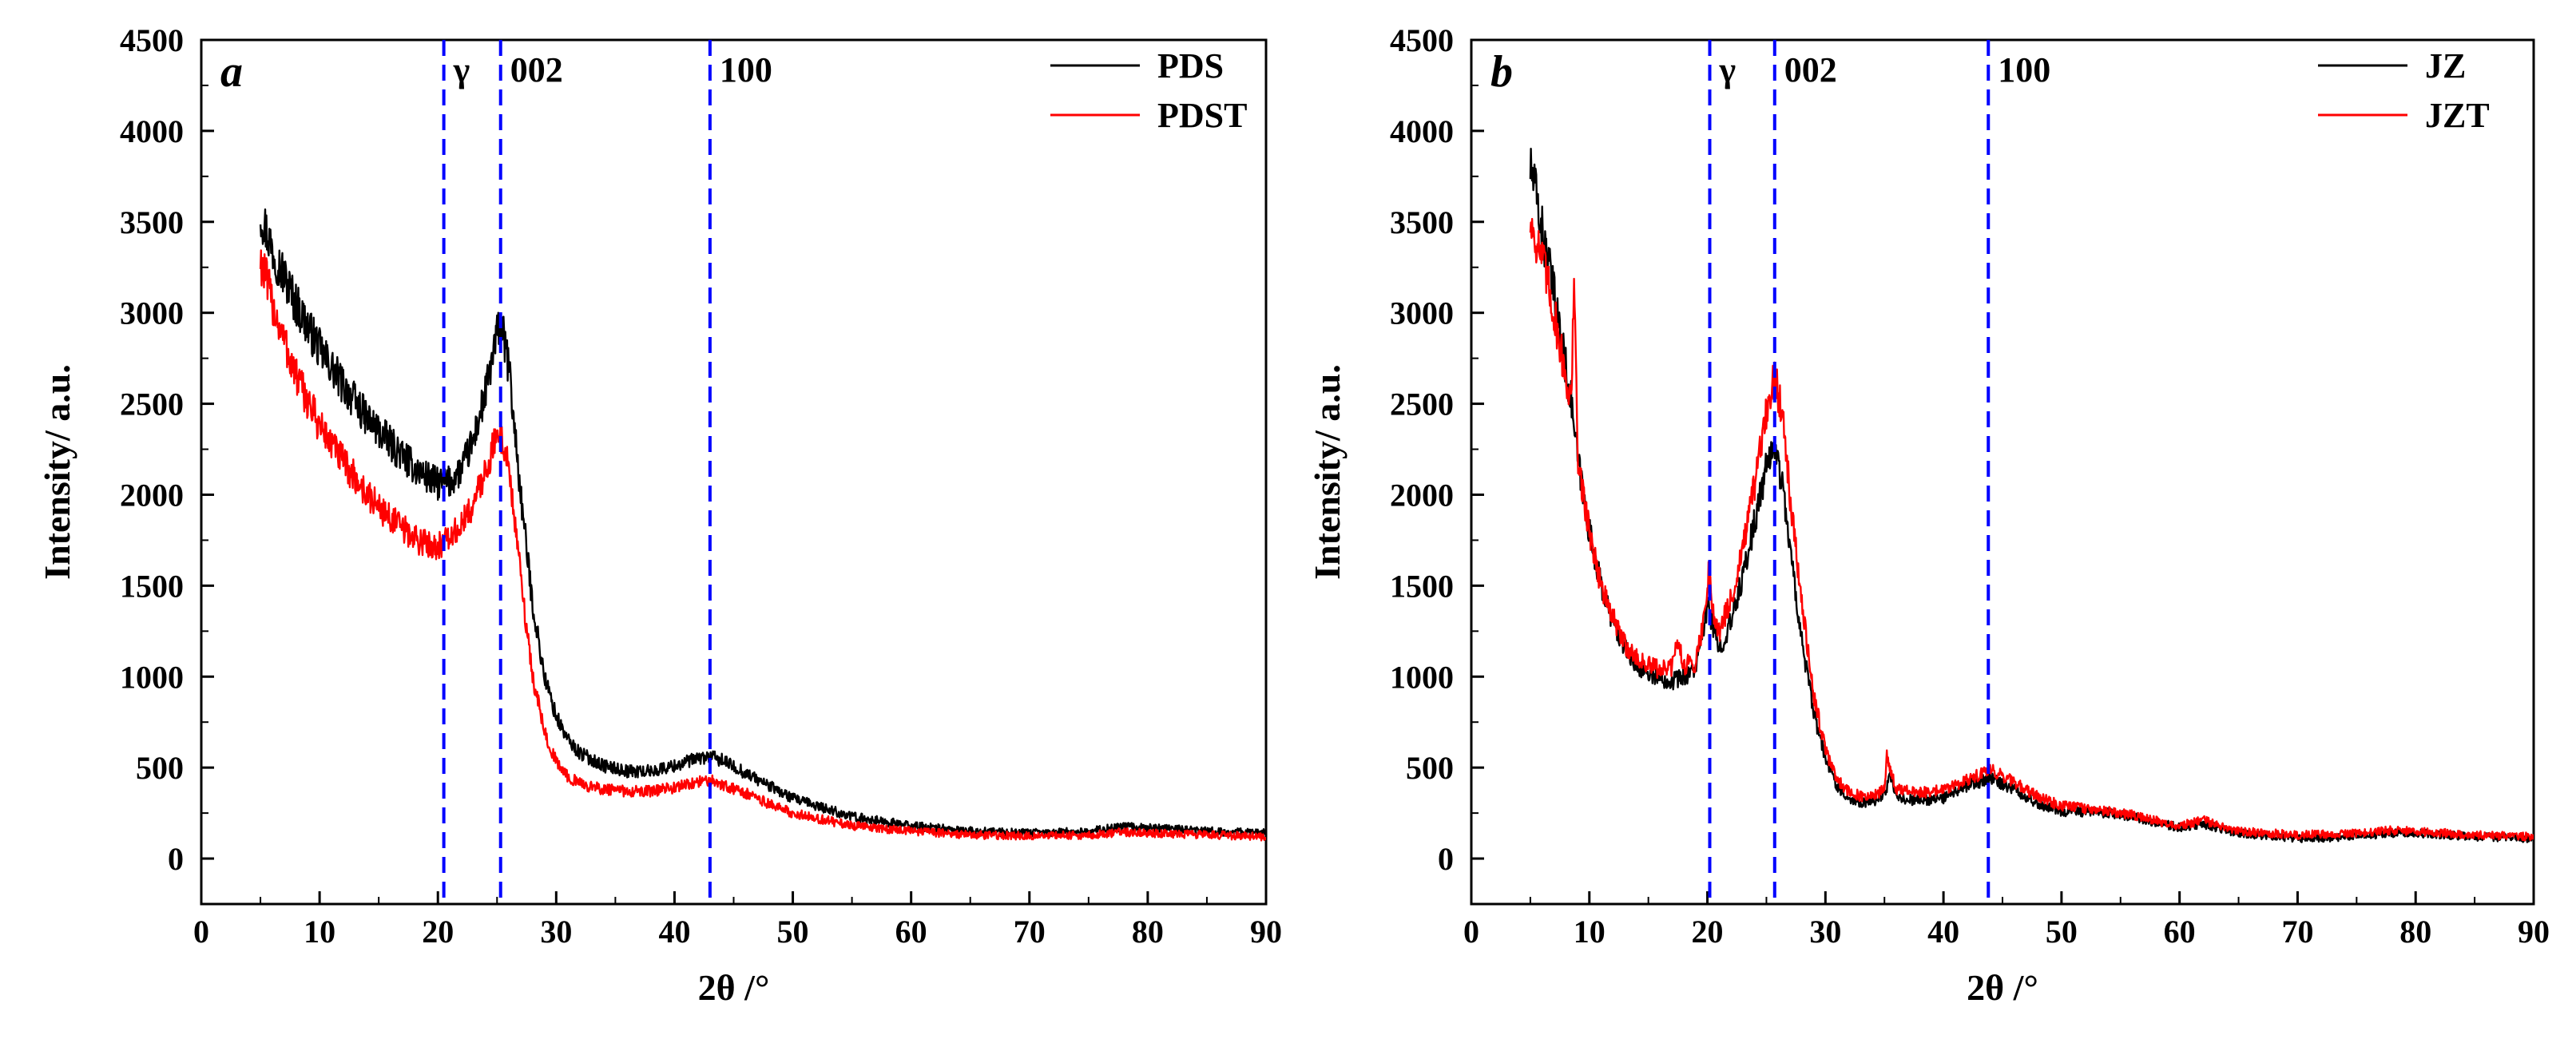 Image resolution: width=2576 pixels, height=1039 pixels. I want to click on legend-label: PDST, so click(1202, 115).